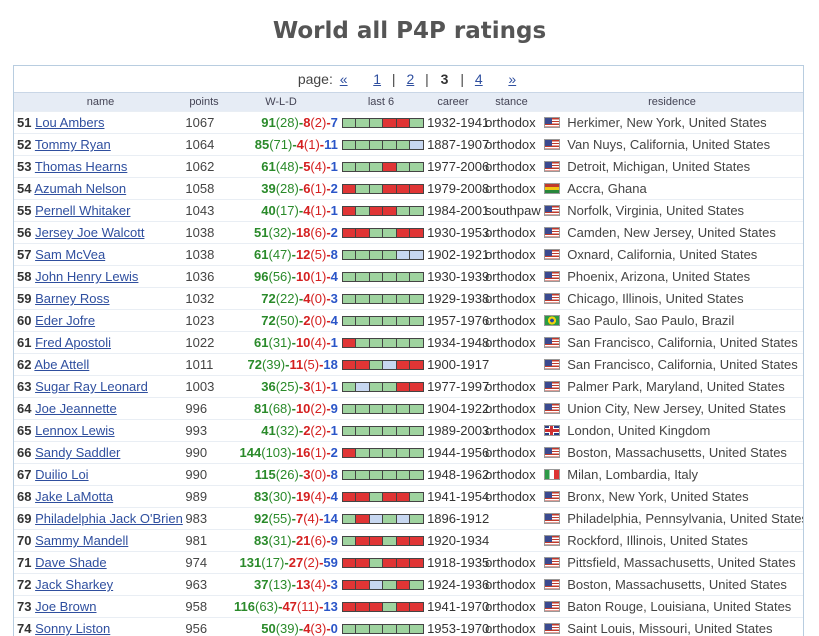  What do you see at coordinates (496, 79) in the screenshot?
I see `pager-spacer` at bounding box center [496, 79].